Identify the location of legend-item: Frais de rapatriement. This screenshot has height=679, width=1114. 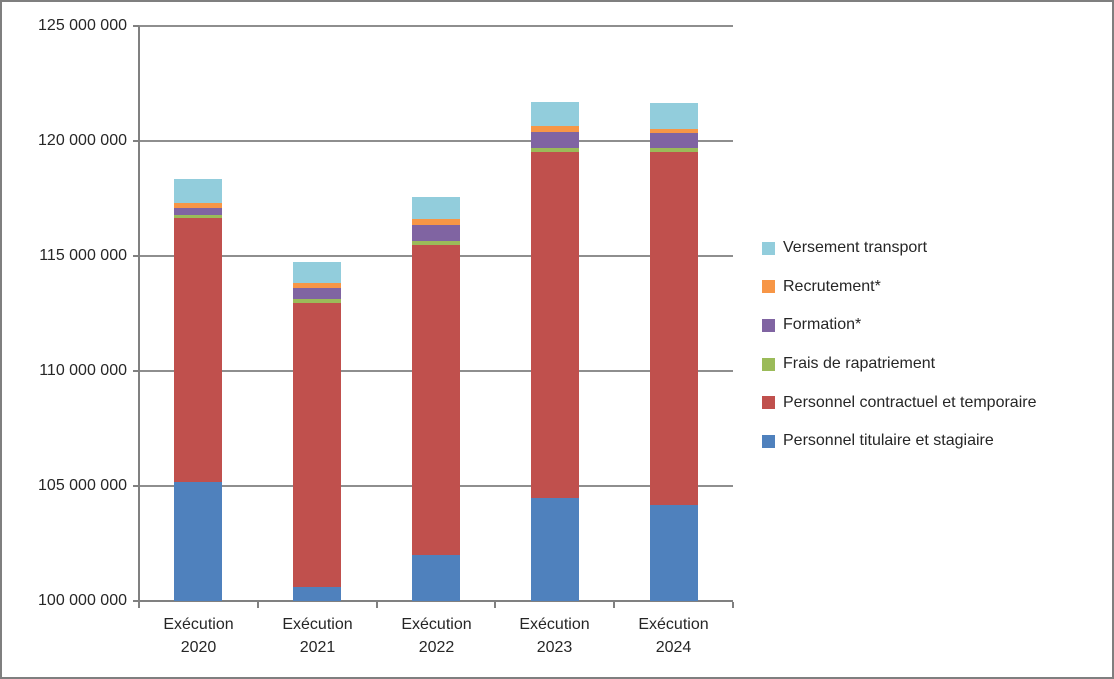
(899, 364).